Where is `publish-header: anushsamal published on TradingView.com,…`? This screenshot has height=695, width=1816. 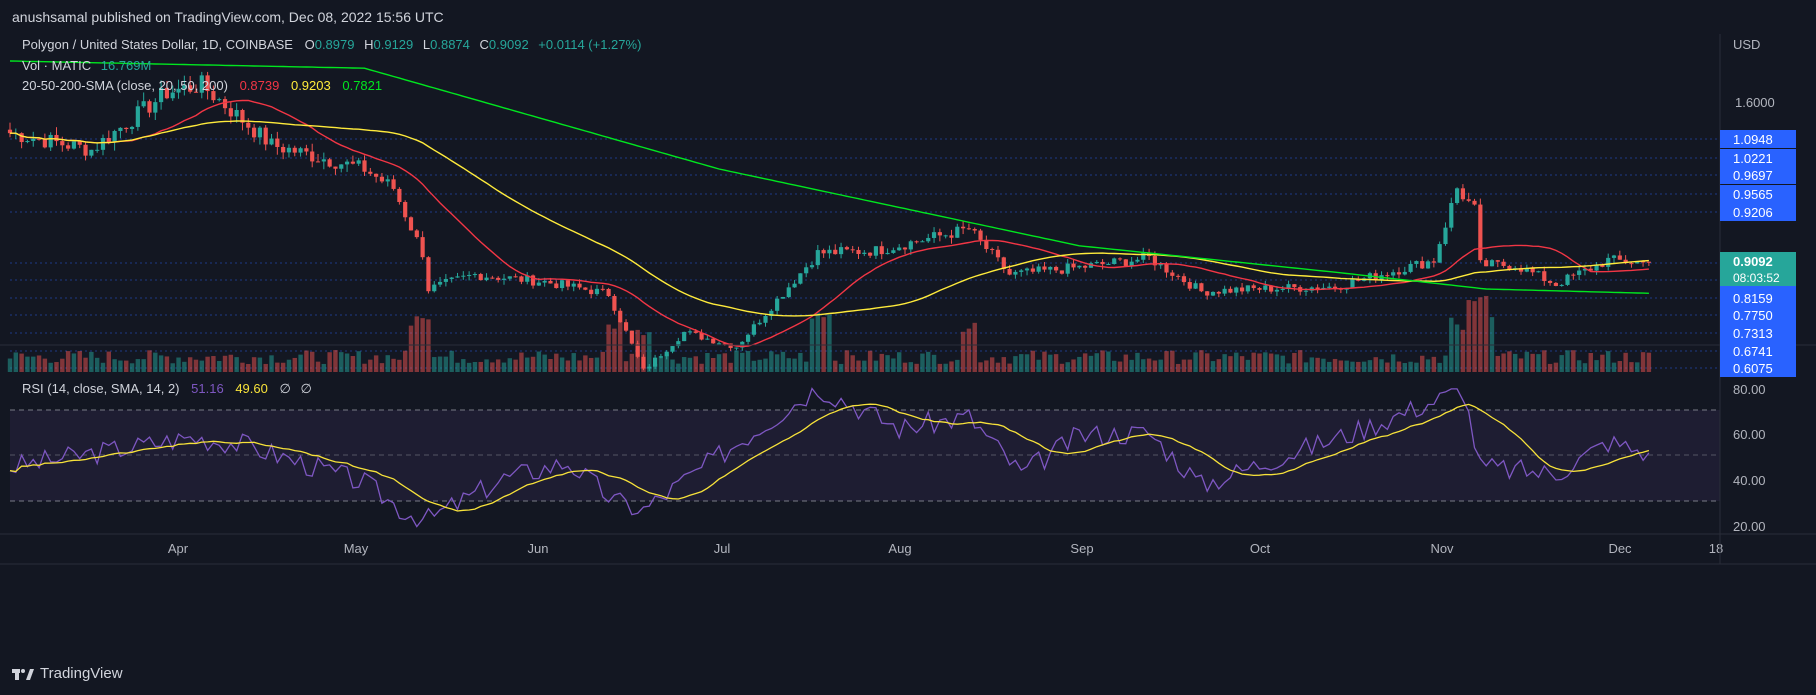
publish-header: anushsamal published on TradingView.com,… is located at coordinates (908, 17).